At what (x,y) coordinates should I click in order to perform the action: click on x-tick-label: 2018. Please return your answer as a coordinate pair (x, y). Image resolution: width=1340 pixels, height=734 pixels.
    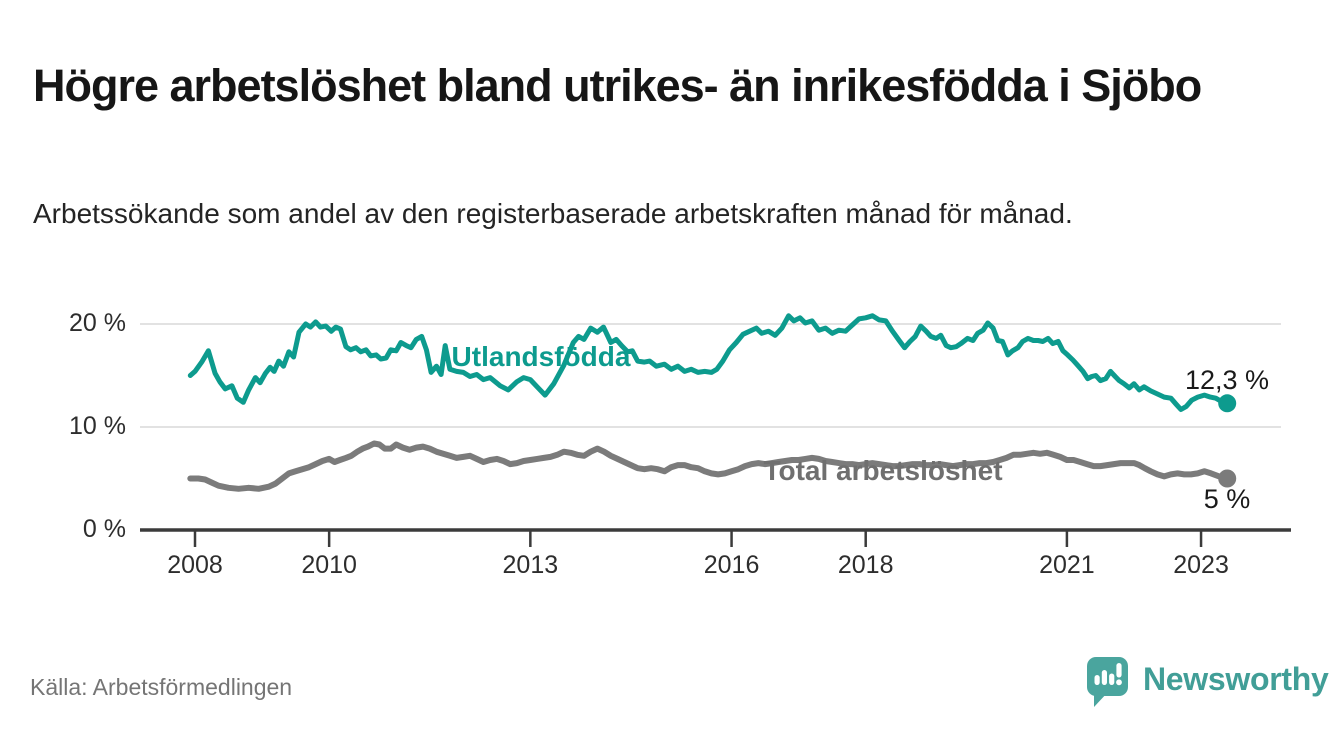
    Looking at the image, I should click on (865, 565).